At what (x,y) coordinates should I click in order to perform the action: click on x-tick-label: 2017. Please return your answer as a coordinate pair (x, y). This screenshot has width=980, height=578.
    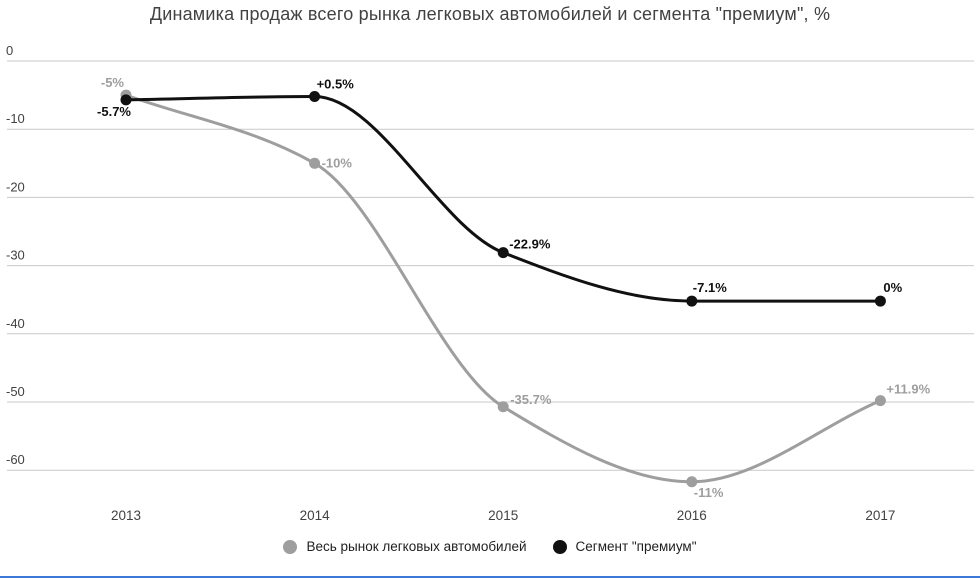
    Looking at the image, I should click on (880, 515).